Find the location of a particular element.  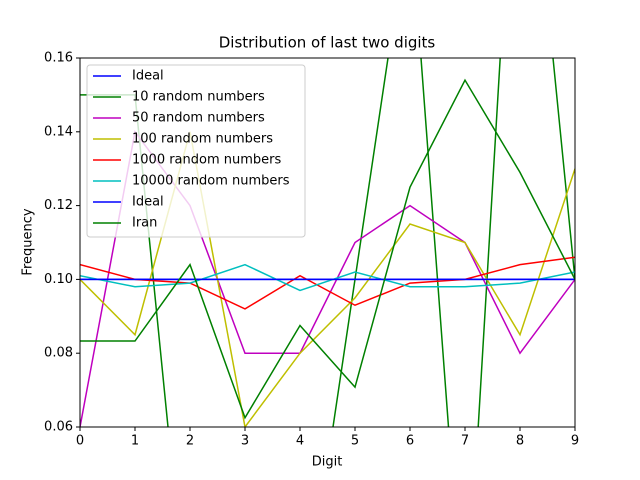

y-tick-label: 0.10 is located at coordinates (58, 279).